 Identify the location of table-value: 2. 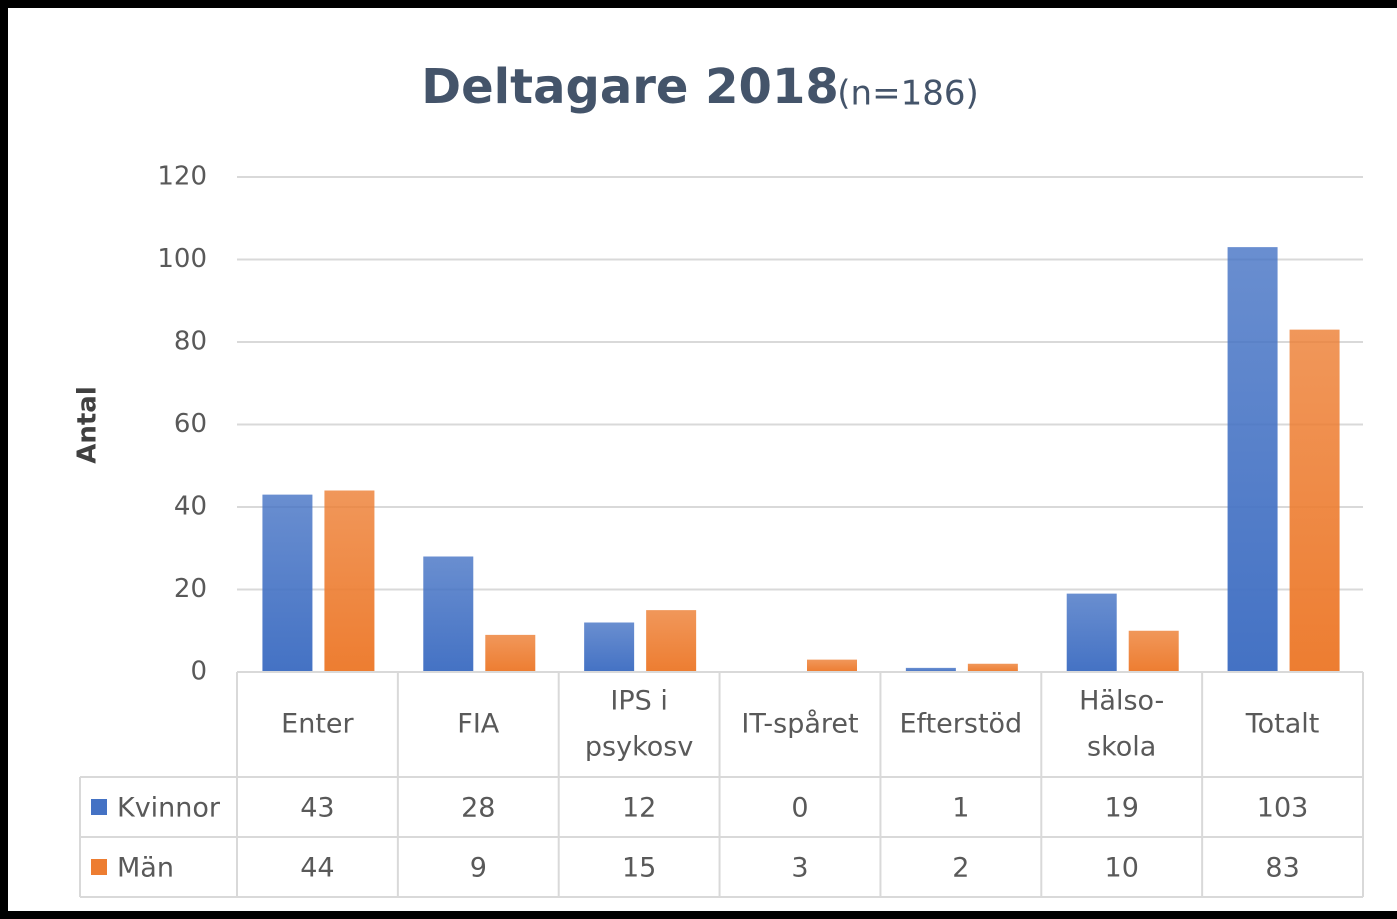
(960, 868).